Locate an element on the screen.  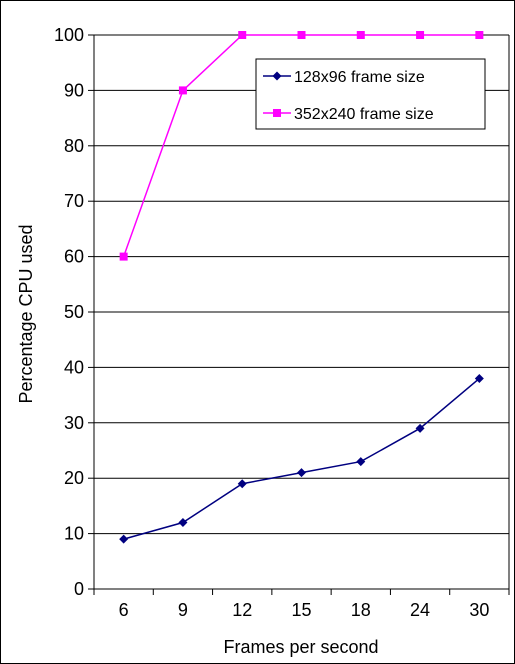
x-tick-labels: 6 9 12 15 18 24 30 is located at coordinates (304, 610).